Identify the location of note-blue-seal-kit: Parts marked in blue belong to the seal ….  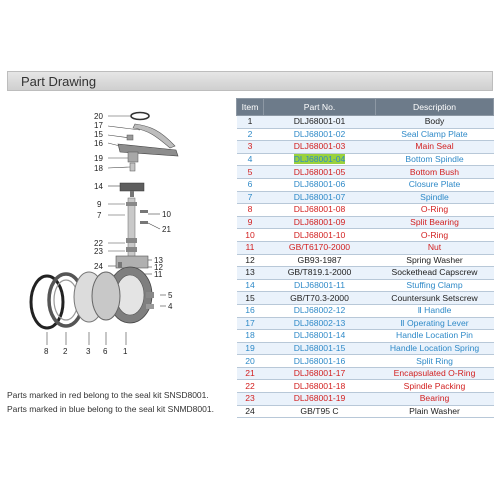
(110, 409).